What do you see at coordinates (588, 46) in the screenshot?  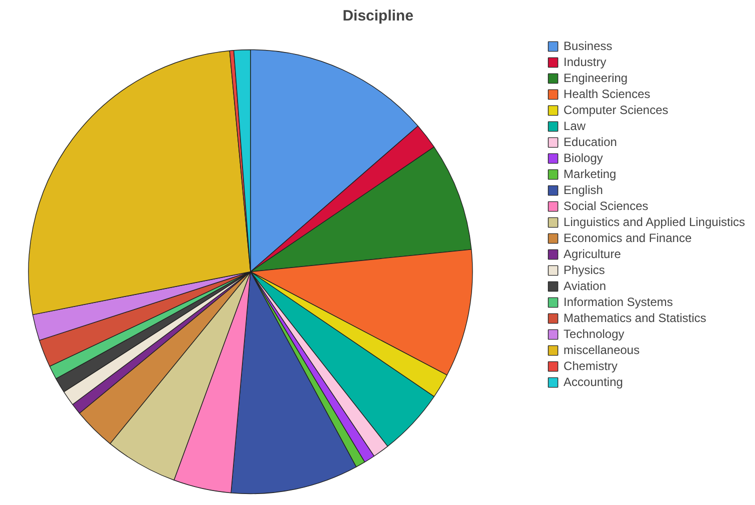 I see `legend-label: Business` at bounding box center [588, 46].